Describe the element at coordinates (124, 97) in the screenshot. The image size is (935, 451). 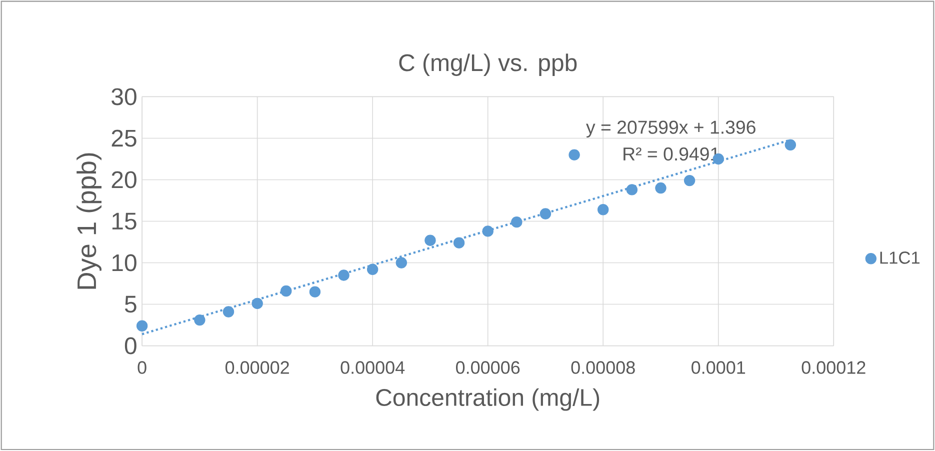
I see `y-tick-label: 30` at that location.